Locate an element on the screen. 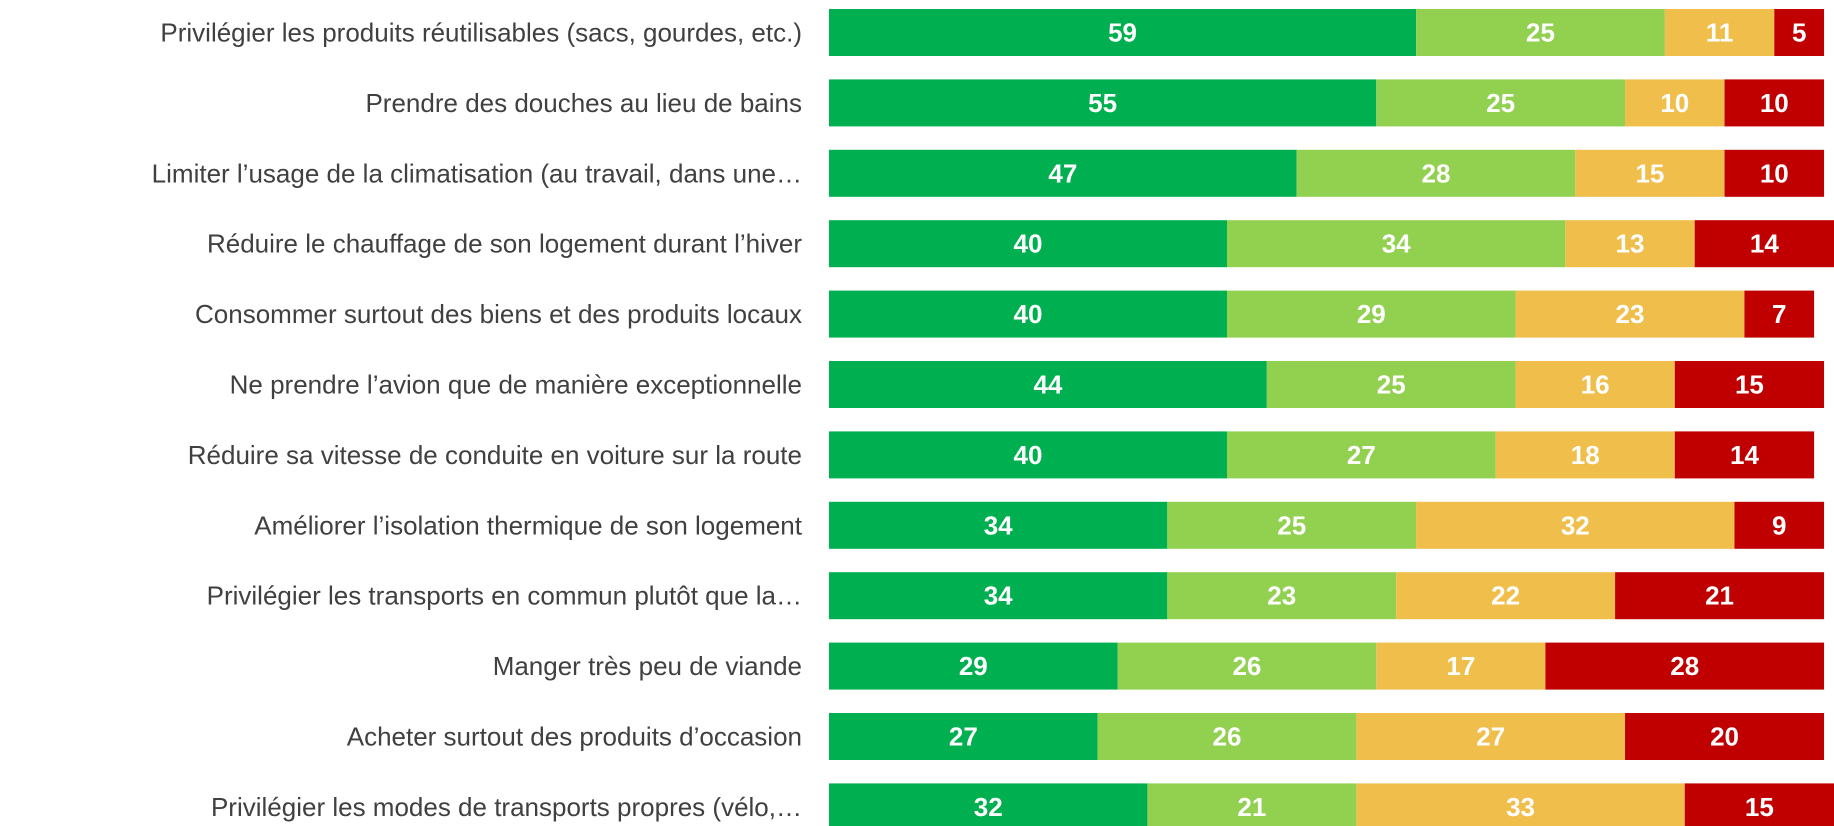 The image size is (1834, 826). value-label: 9 is located at coordinates (1779, 525).